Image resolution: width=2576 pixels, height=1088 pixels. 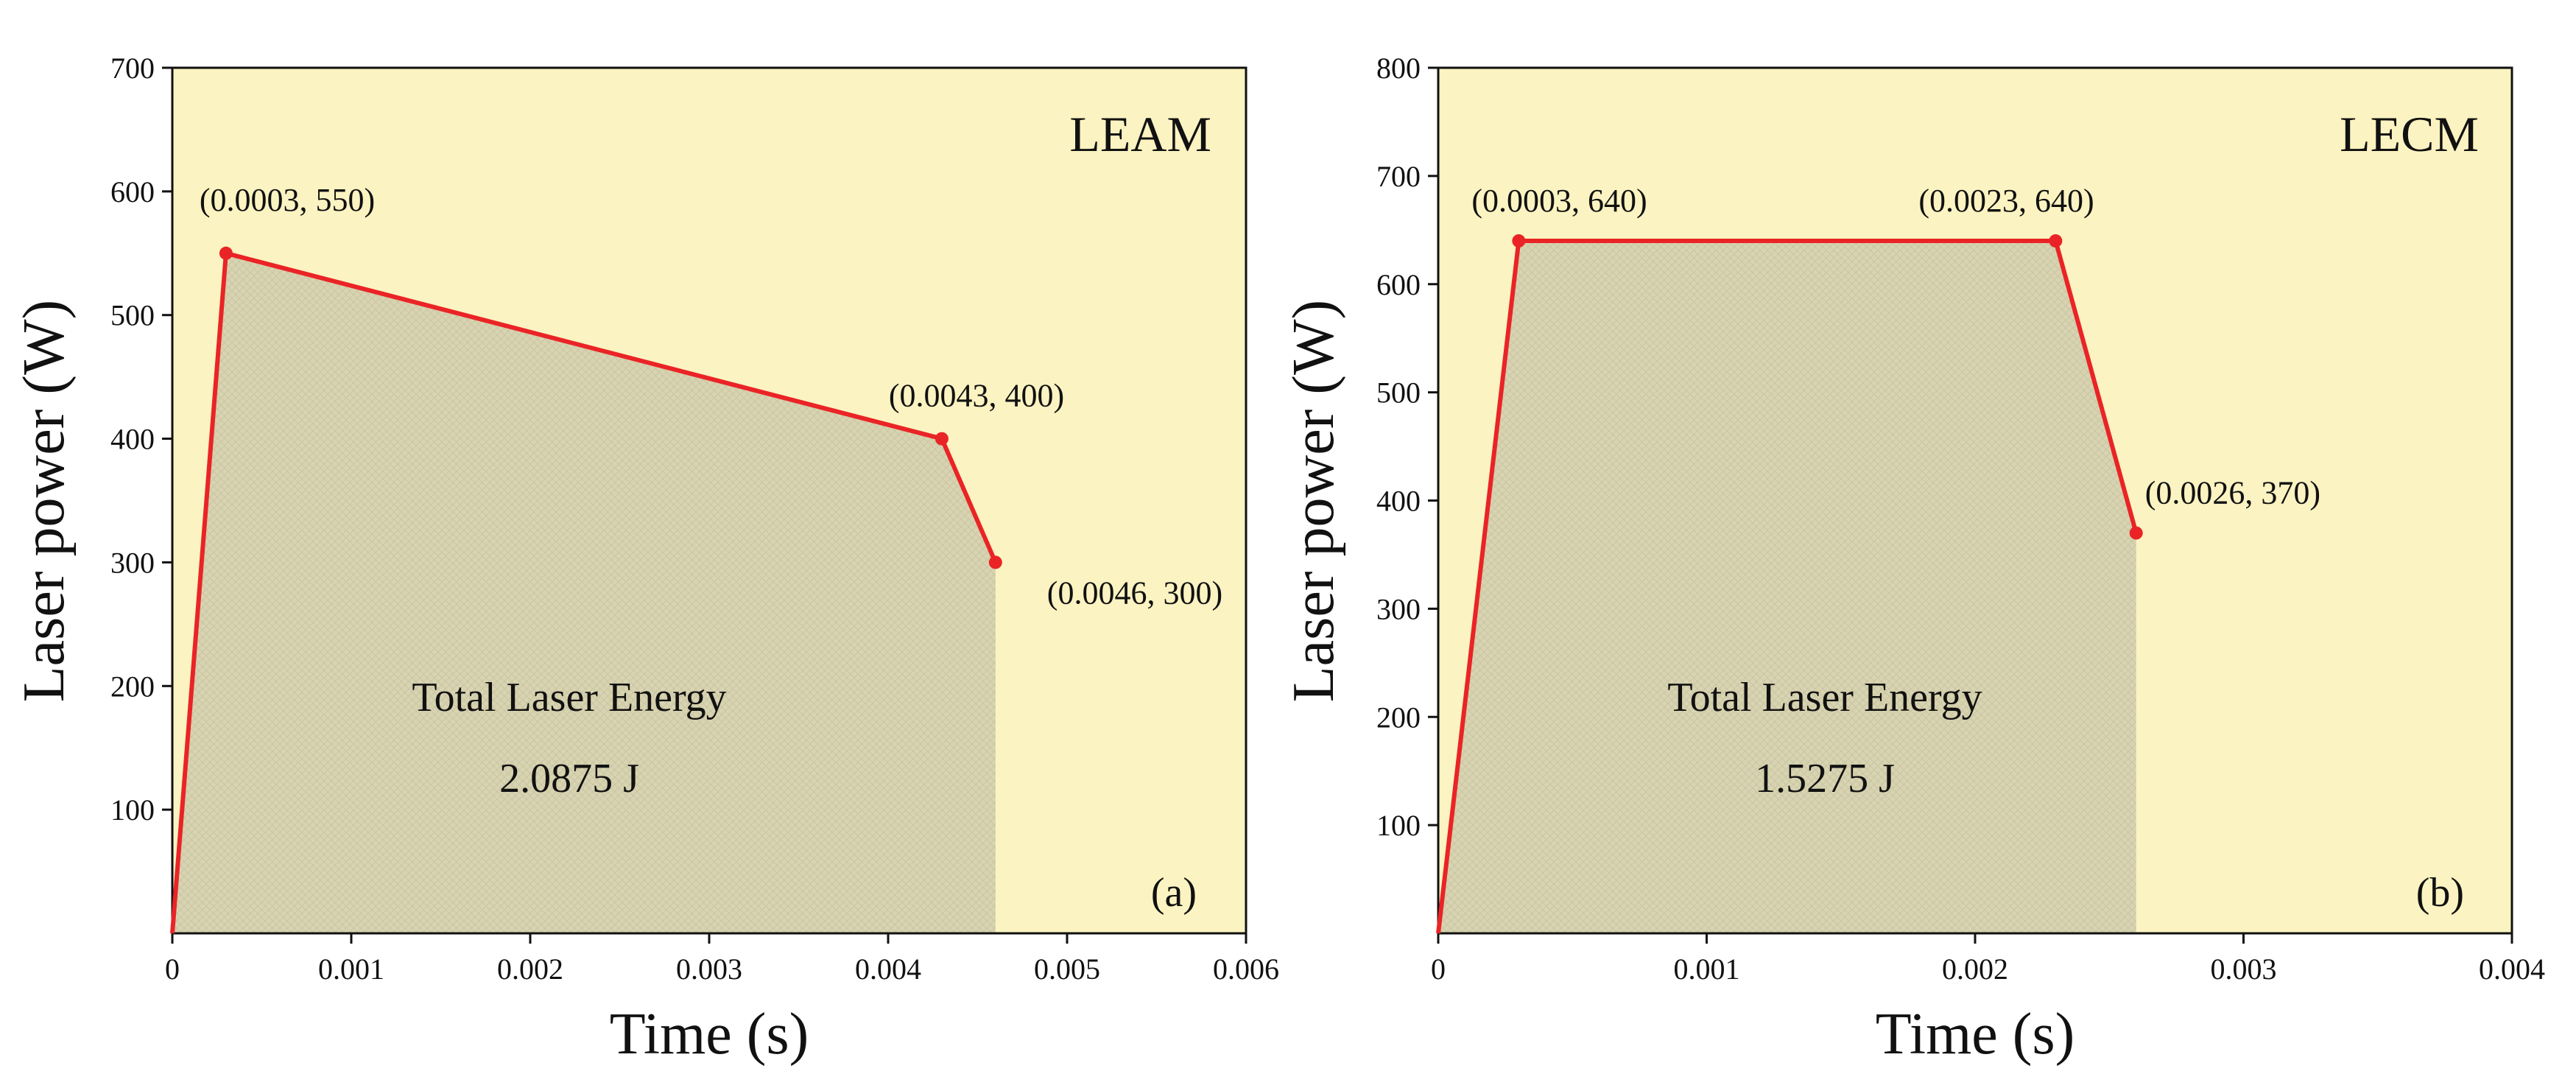 What do you see at coordinates (1140, 134) in the screenshot?
I see `panel-title: LEAM` at bounding box center [1140, 134].